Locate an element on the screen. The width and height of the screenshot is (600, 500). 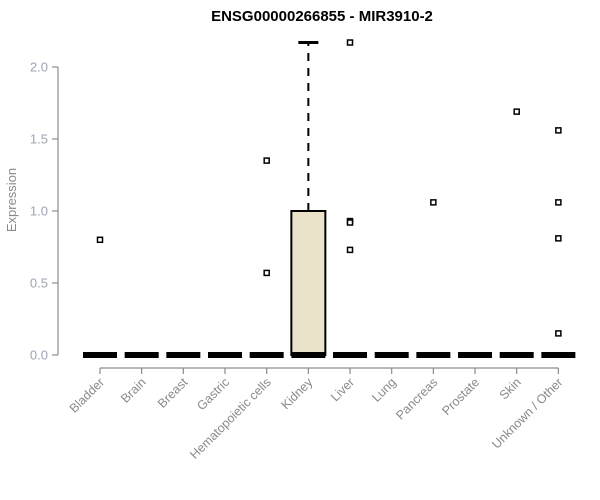
x-tick-label-liver: Liver is located at coordinates (342, 389).